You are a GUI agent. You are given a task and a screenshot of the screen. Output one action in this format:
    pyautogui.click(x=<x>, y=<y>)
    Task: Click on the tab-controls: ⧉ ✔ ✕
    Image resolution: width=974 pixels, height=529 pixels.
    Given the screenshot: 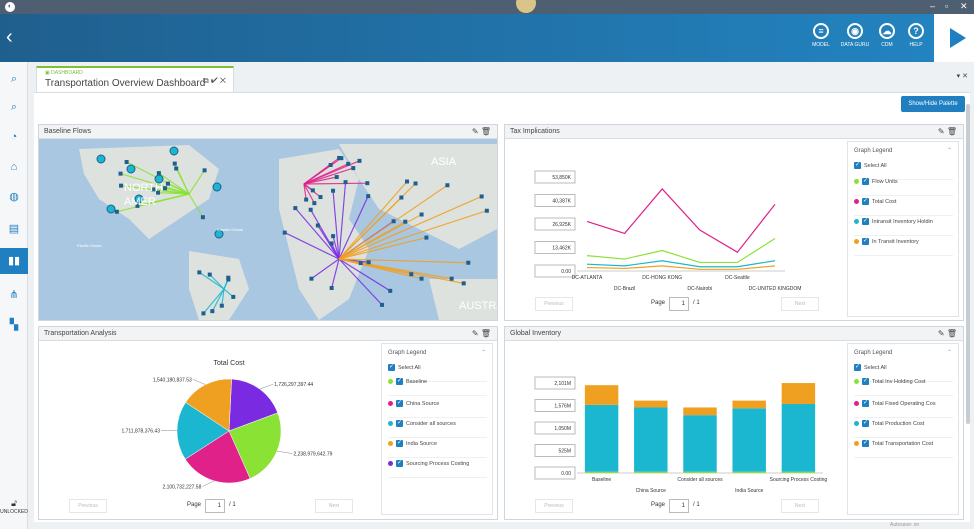 What is the action you would take?
    pyautogui.click(x=215, y=80)
    